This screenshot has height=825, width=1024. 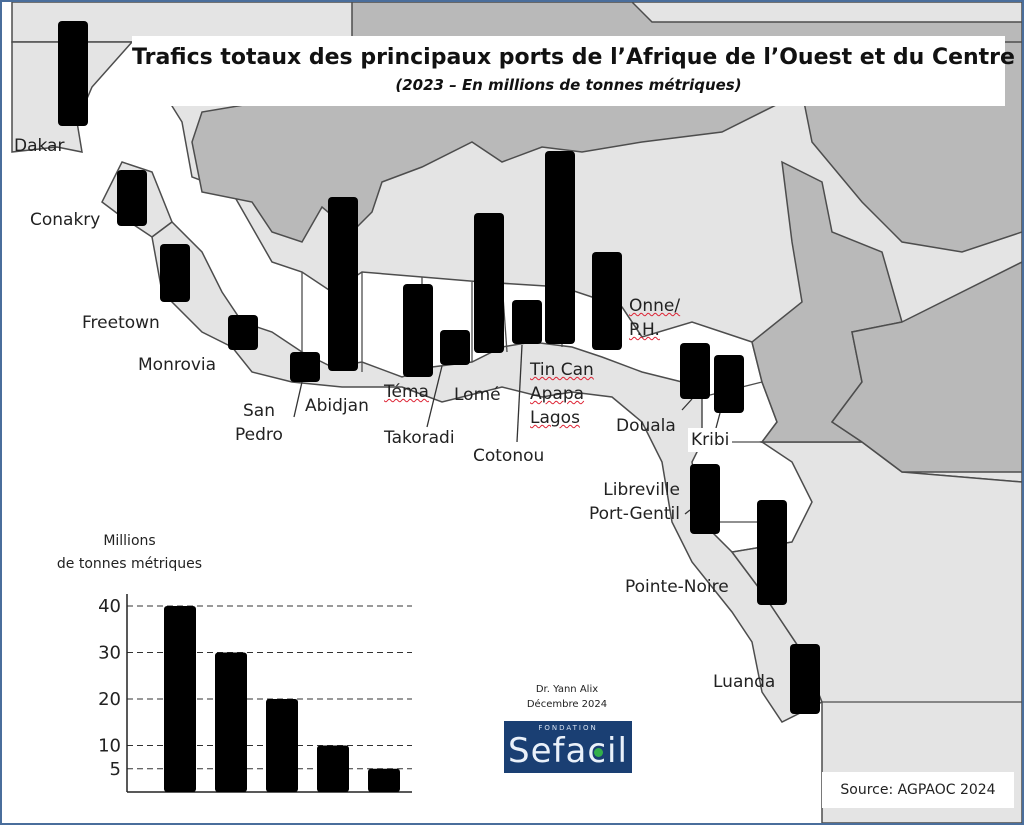 What do you see at coordinates (65, 220) in the screenshot?
I see `port-label: Conakry` at bounding box center [65, 220].